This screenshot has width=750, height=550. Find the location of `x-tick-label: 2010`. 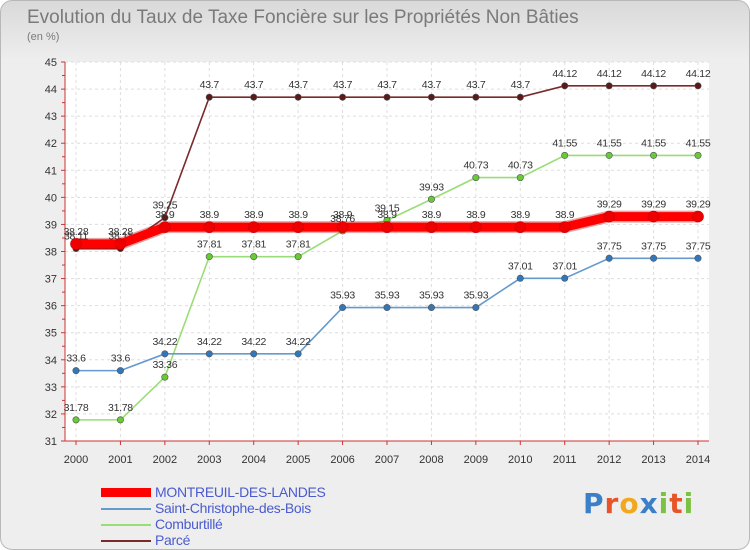

x-tick-label: 2010 is located at coordinates (520, 460).